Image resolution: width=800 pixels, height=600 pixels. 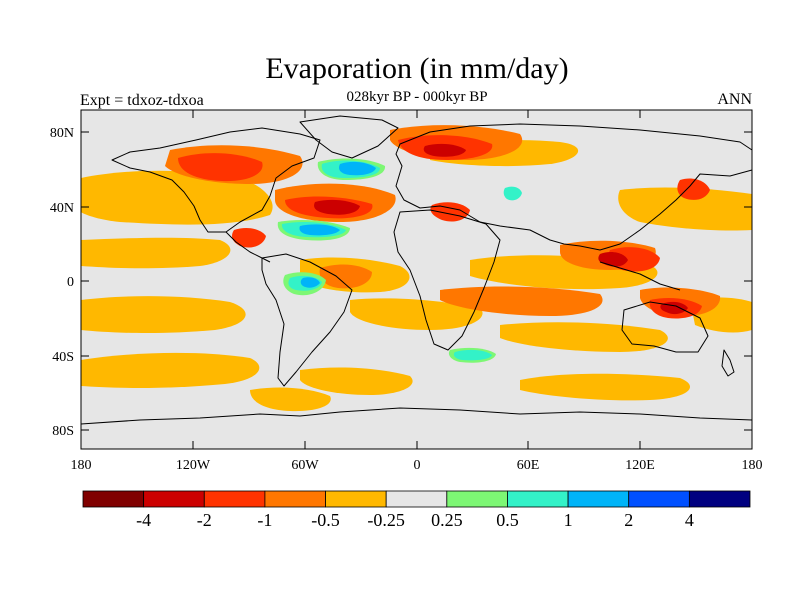 What do you see at coordinates (574, 187) in the screenshot?
I see `eurasia-coast` at bounding box center [574, 187].